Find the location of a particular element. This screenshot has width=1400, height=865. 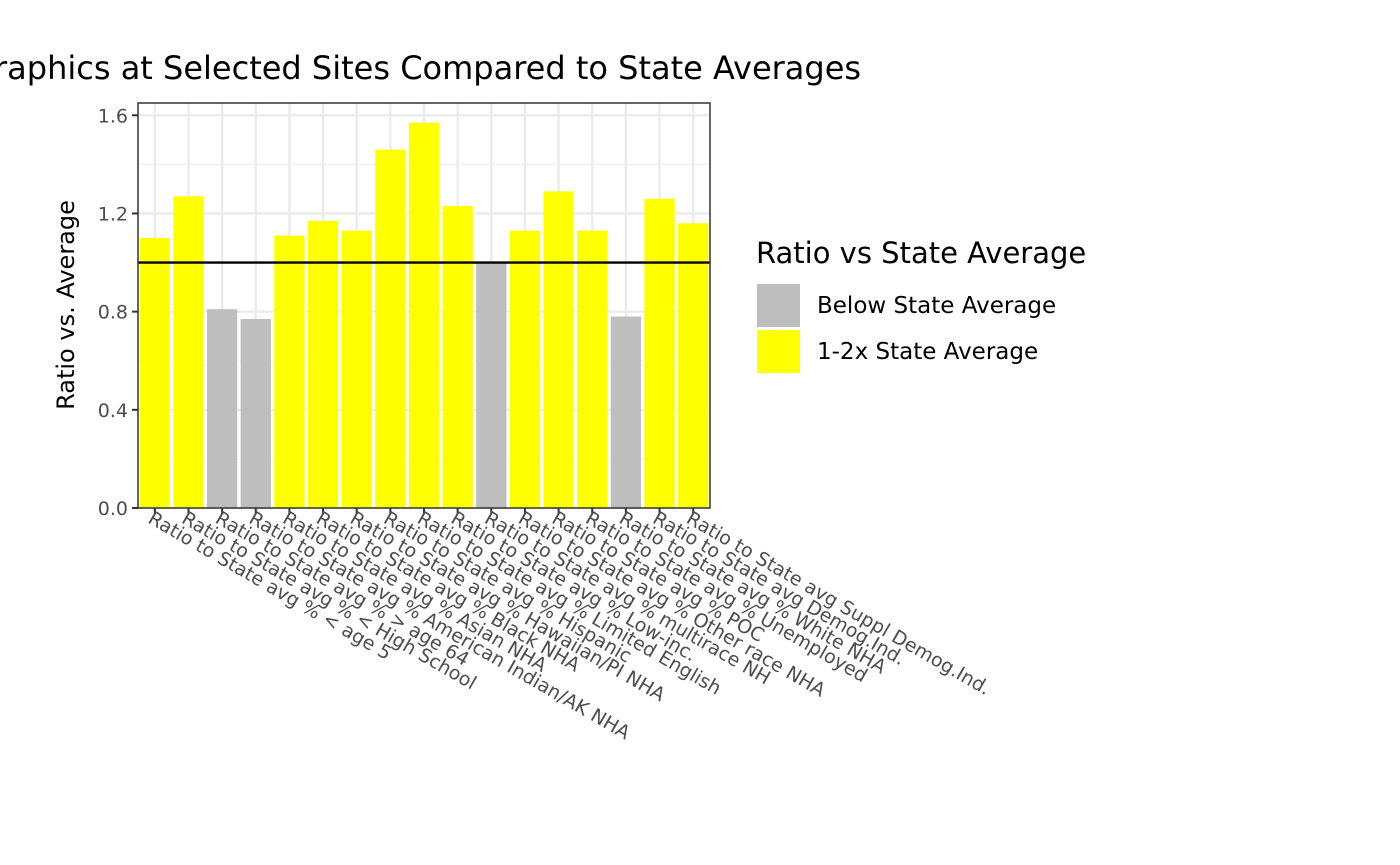

y-tick-label: 1.2 is located at coordinates (113, 214).